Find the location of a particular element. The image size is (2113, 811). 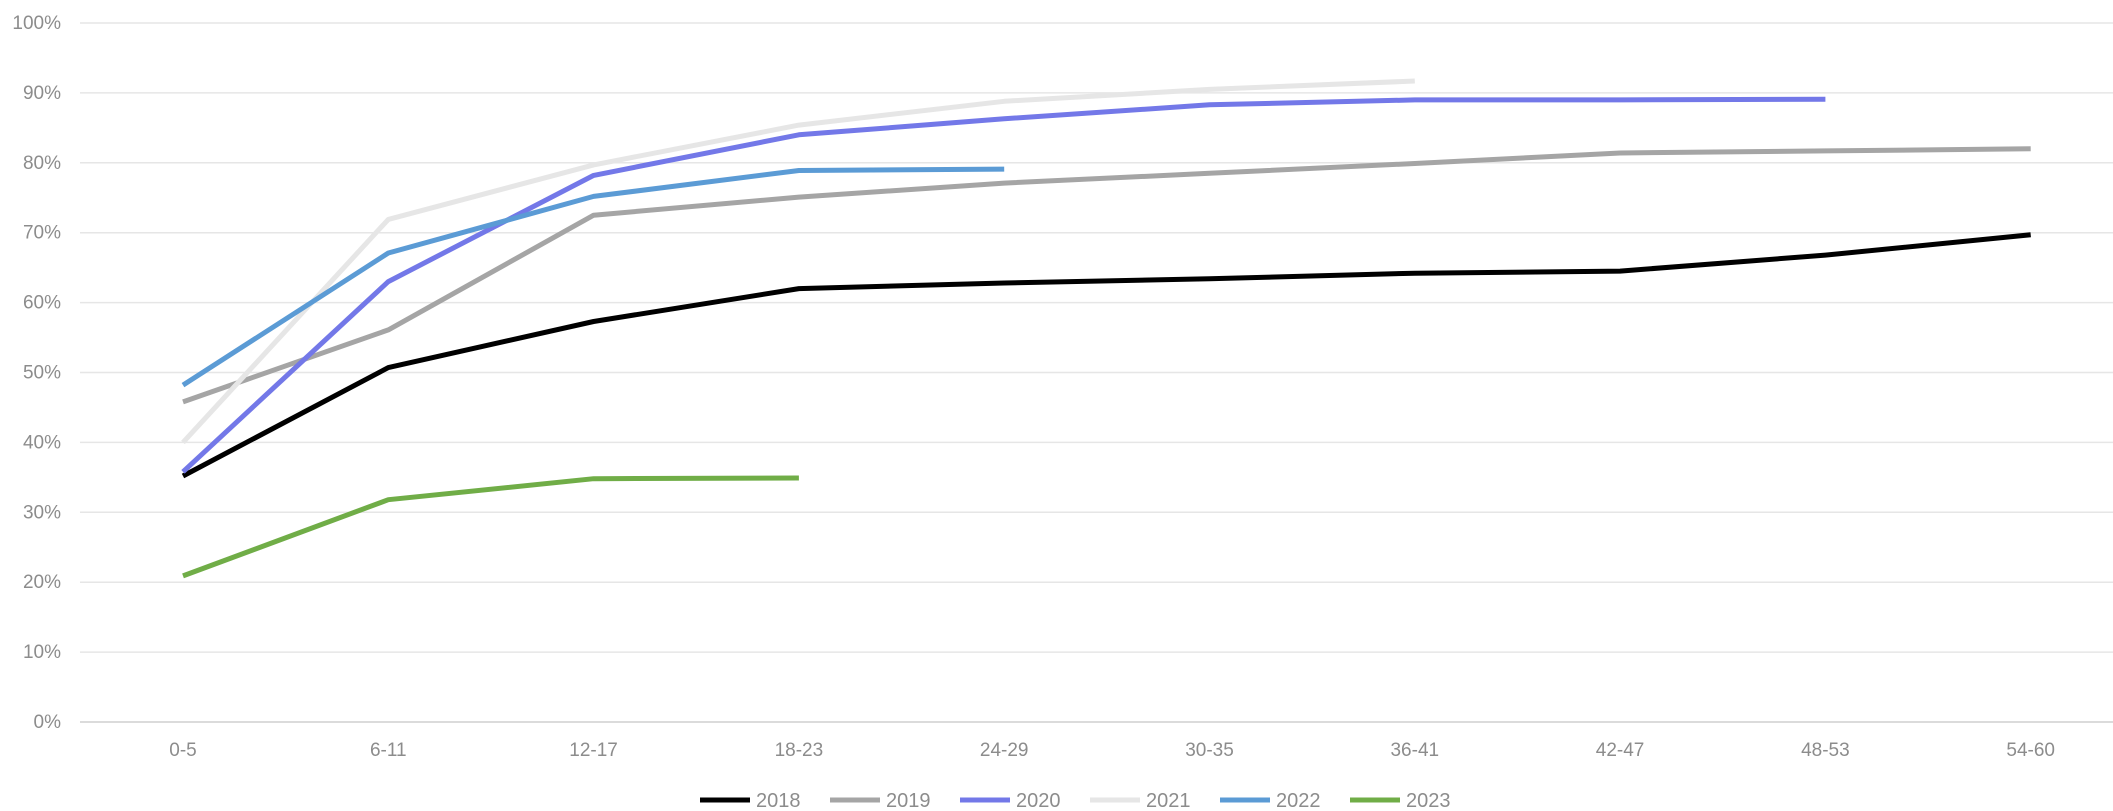

x-tick-label: 6-11 is located at coordinates (388, 750).